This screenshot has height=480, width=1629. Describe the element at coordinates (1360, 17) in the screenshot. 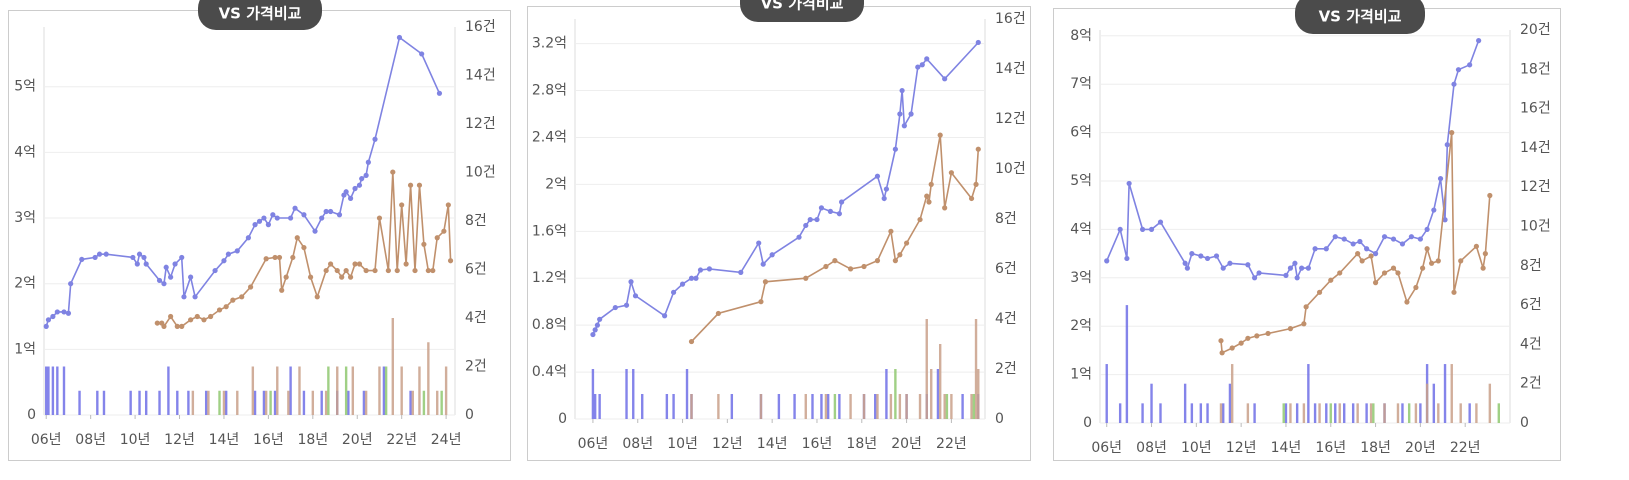

I see `chart-title: VS 가격비교` at that location.